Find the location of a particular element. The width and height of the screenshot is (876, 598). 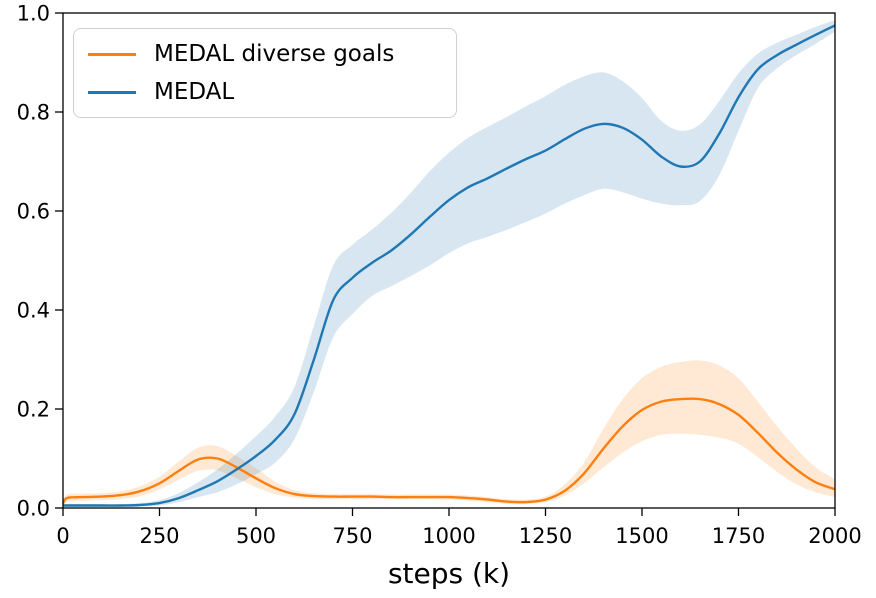

x-tick-label: 1750 is located at coordinates (738, 536).